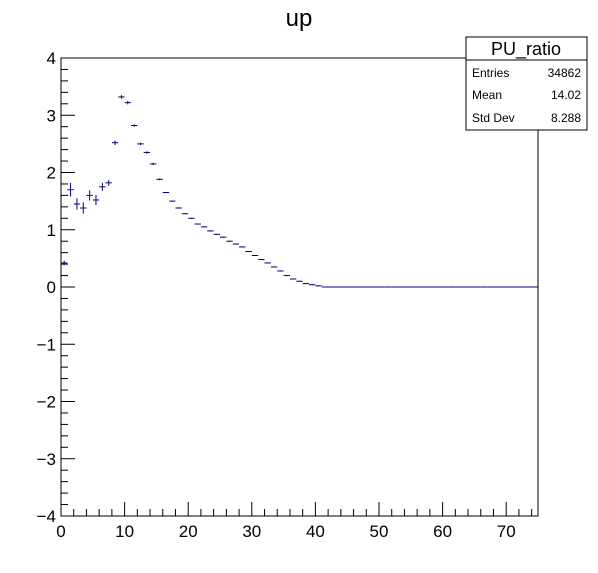 The height and width of the screenshot is (573, 598). Describe the element at coordinates (51, 58) in the screenshot. I see `y-tick-label: 4` at that location.